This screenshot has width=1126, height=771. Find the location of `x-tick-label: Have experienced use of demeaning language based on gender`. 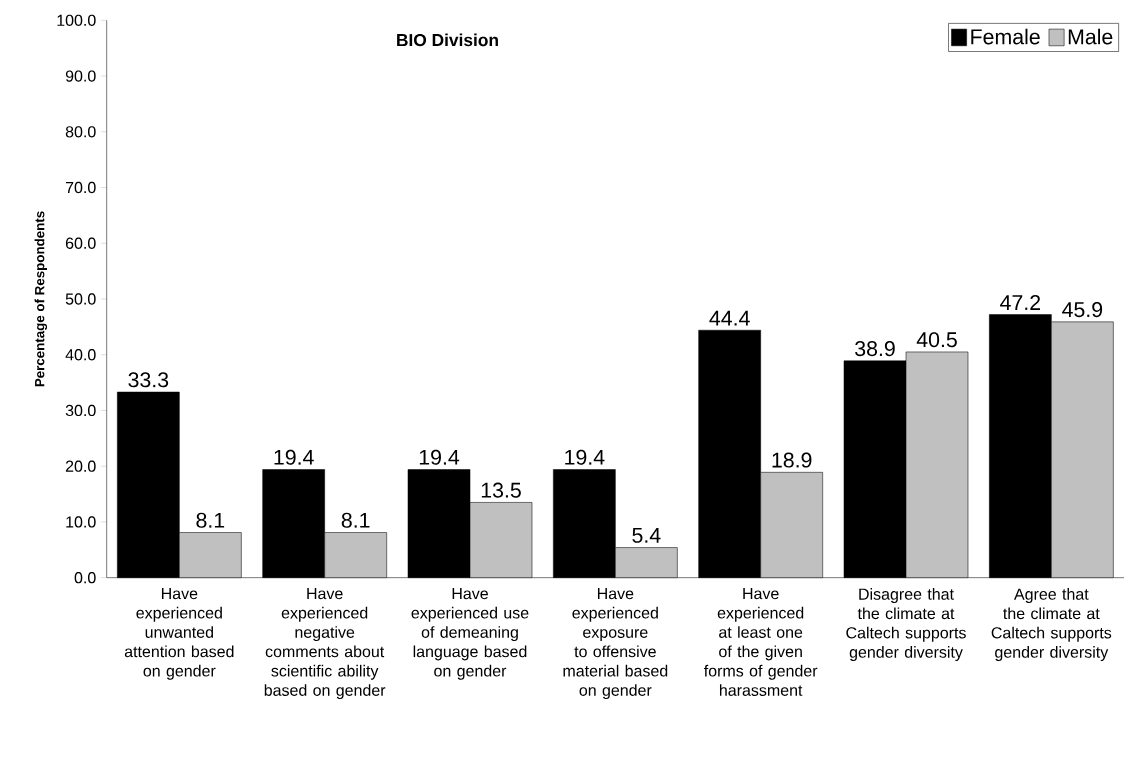

x-tick-label: Have experienced use of demeaning language based on gender is located at coordinates (470, 634).